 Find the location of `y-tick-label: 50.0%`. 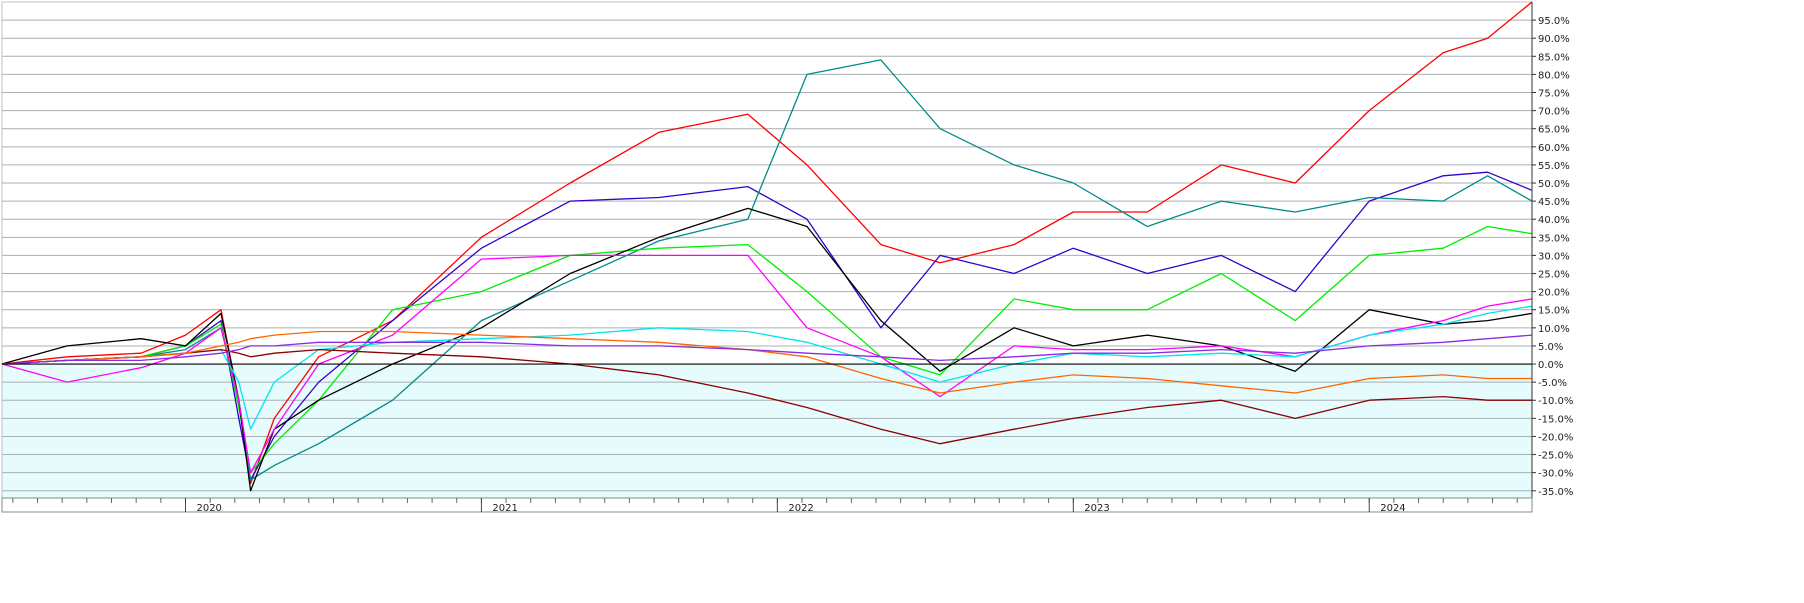

y-tick-label: 50.0% is located at coordinates (1554, 184).